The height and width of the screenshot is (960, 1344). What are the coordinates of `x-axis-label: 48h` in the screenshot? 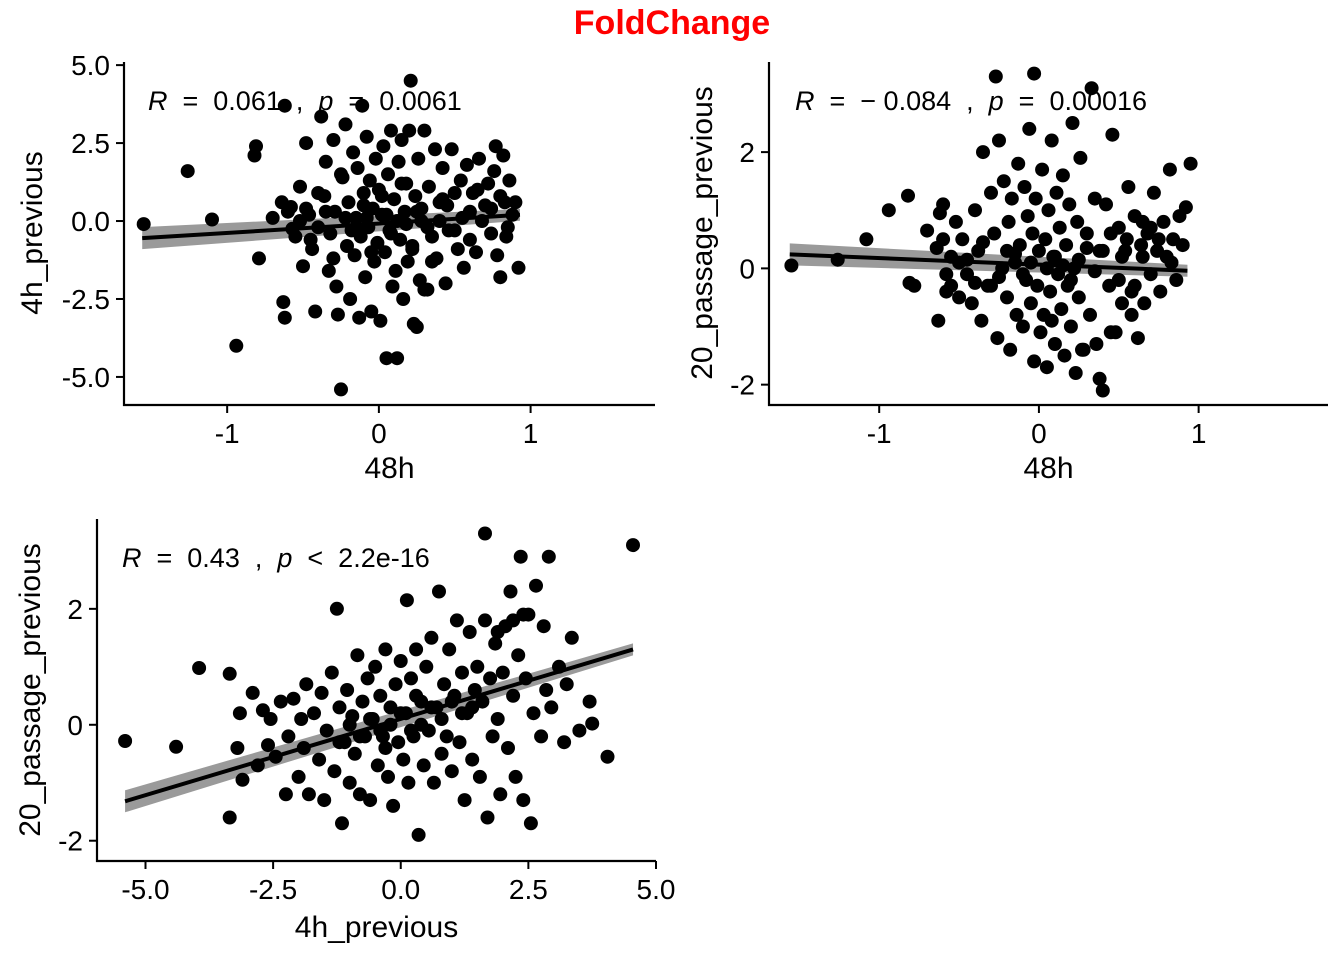 It's located at (389, 468).